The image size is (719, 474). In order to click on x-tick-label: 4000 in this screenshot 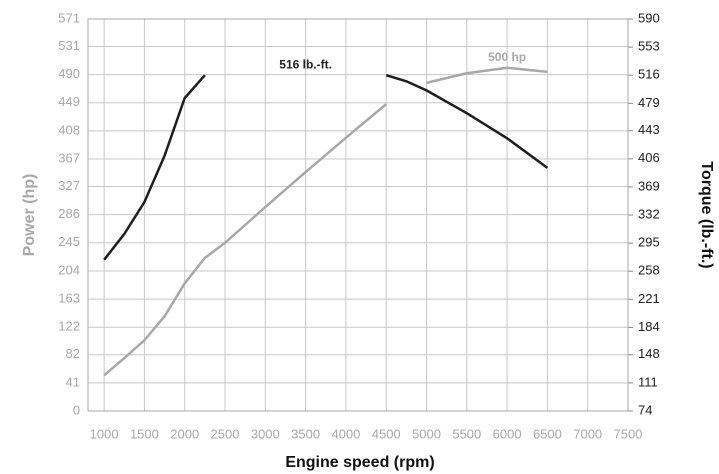, I will do `click(345, 433)`.